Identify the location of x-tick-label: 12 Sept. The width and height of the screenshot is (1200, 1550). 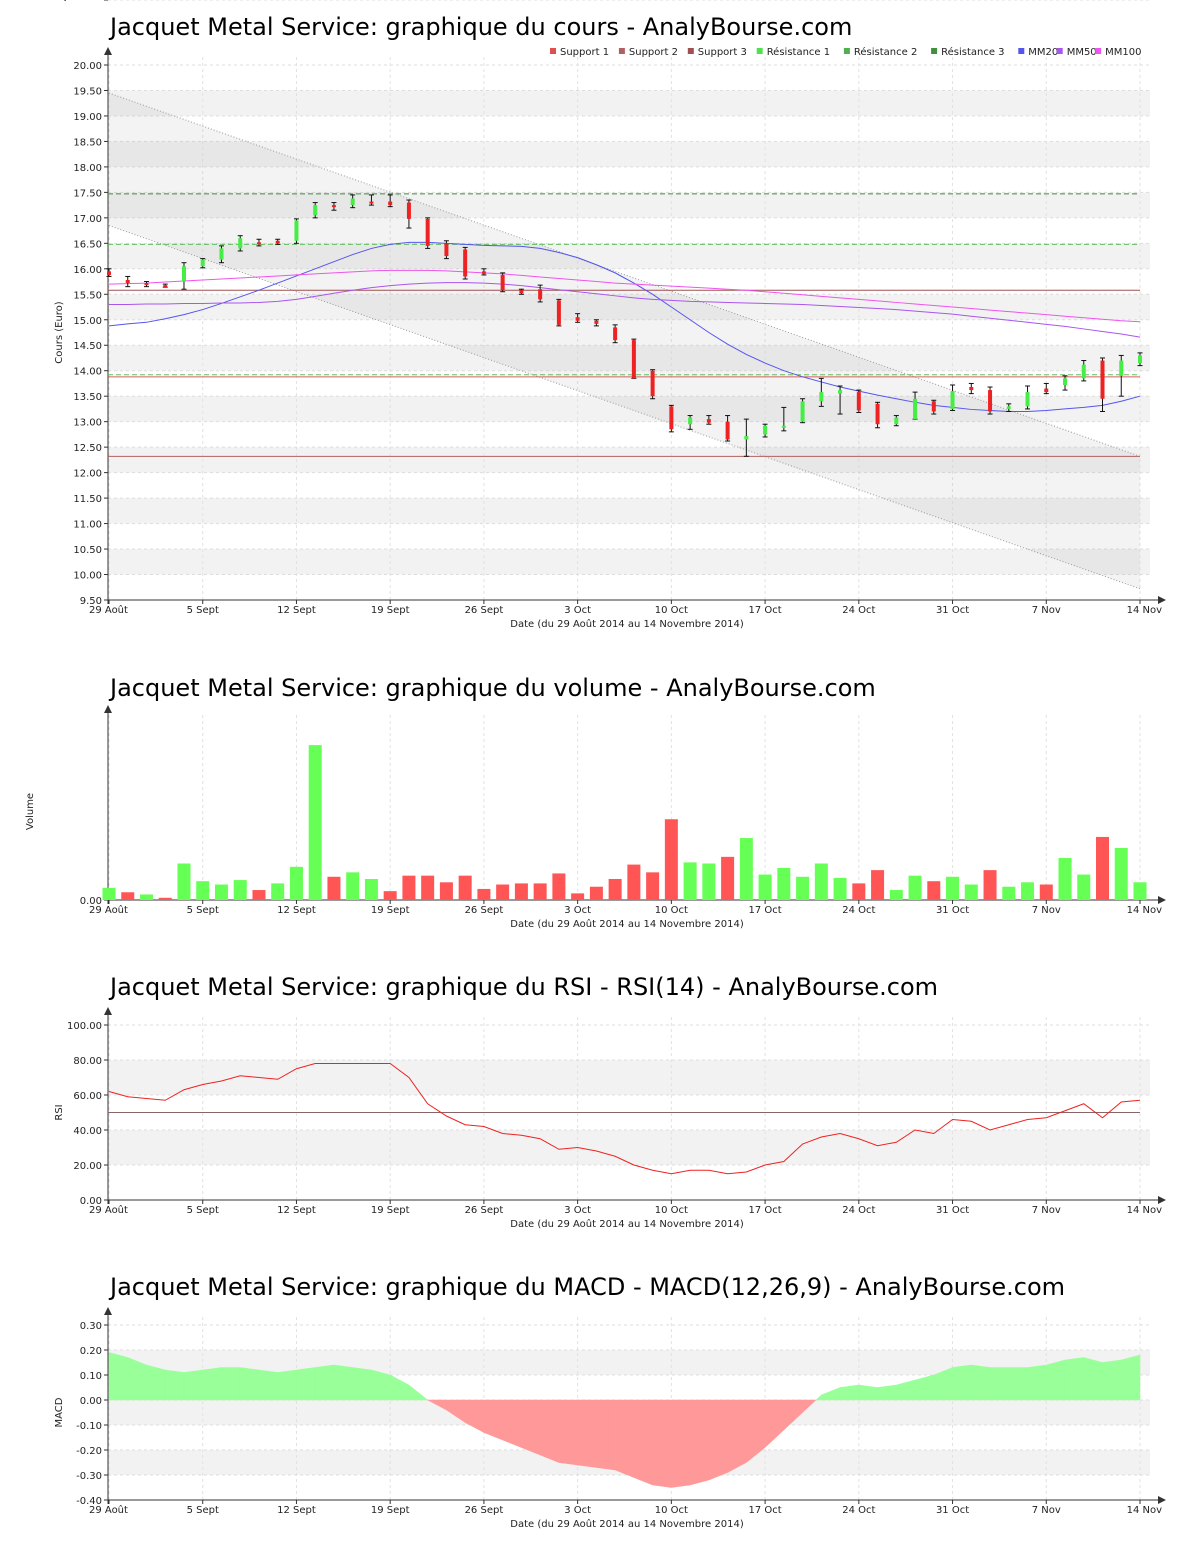
(296, 1510).